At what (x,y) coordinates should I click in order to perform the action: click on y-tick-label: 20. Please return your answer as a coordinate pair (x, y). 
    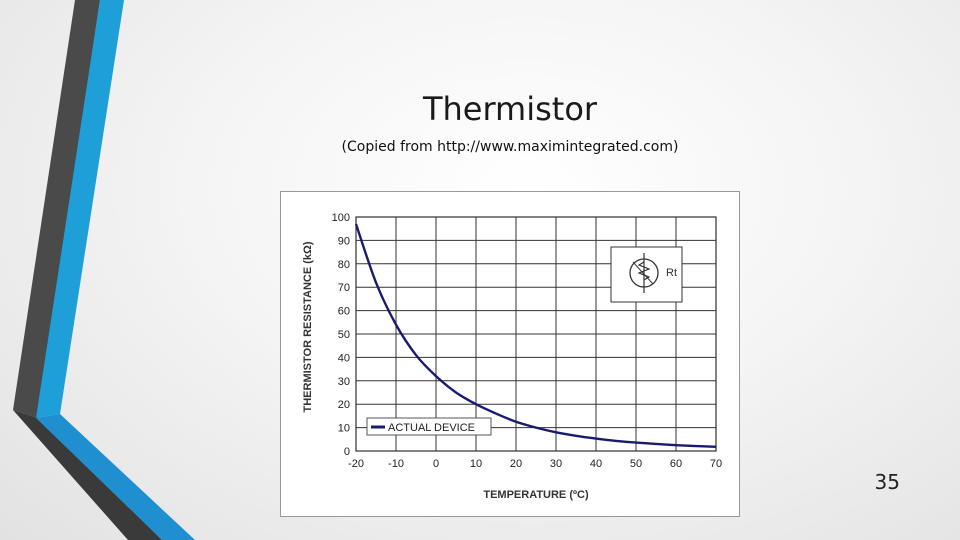
    Looking at the image, I should click on (344, 405).